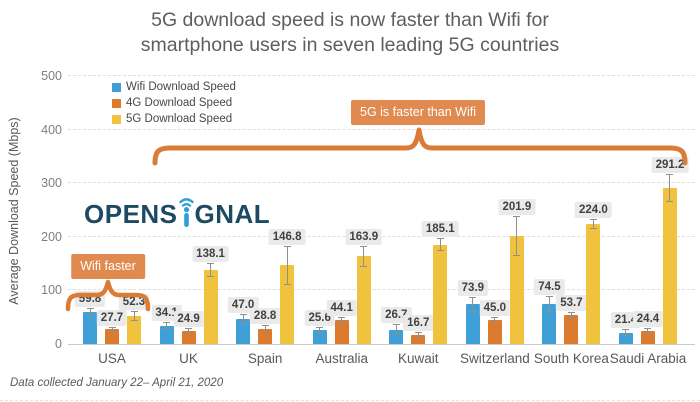 Image resolution: width=700 pixels, height=402 pixels. I want to click on legend-label-fourg: 4G Download Speed, so click(179, 103).